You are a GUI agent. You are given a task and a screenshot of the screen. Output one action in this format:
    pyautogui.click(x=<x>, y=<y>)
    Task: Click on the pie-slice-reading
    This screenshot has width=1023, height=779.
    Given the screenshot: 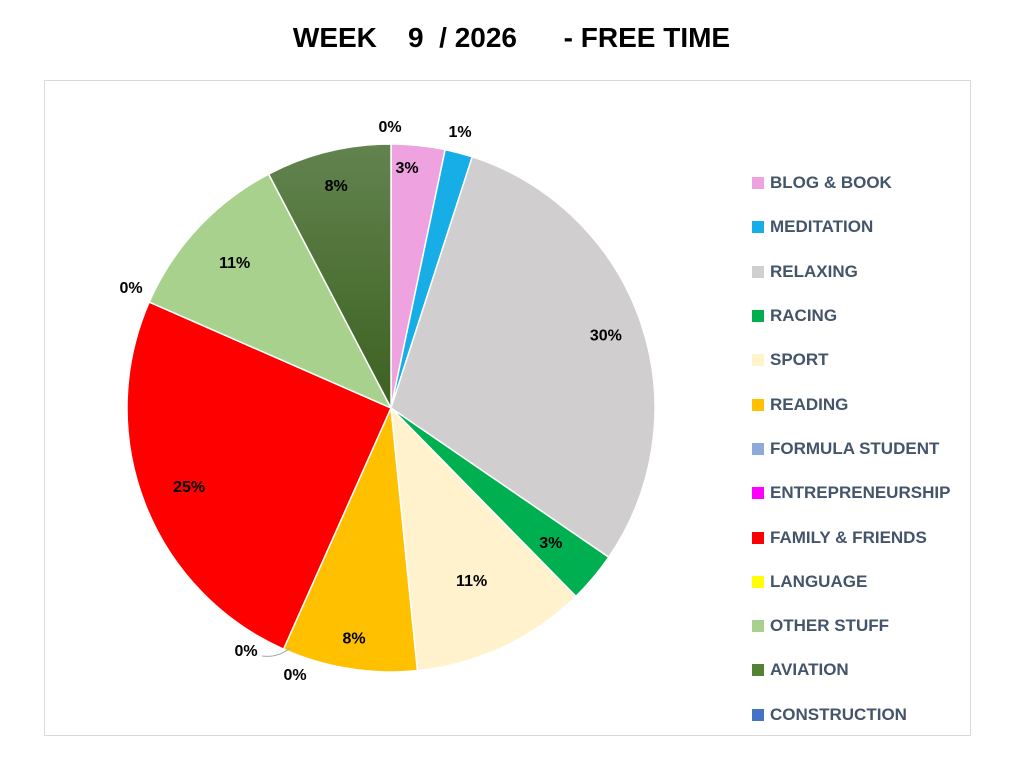 What is the action you would take?
    pyautogui.click(x=350, y=539)
    